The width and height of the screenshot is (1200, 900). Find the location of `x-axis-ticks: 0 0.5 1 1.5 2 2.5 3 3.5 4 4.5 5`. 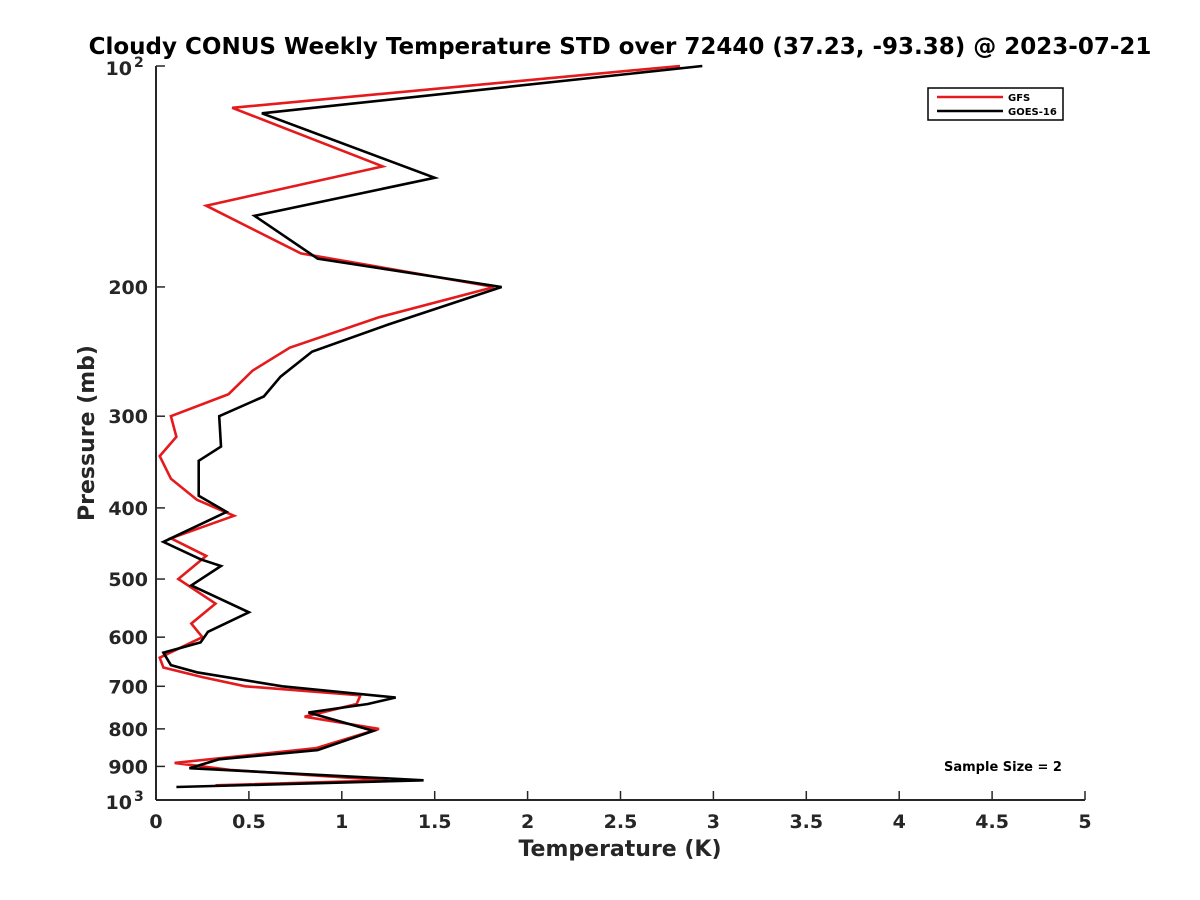

x-axis-ticks: 0 0.5 1 1.5 2 2.5 3 3.5 4 4.5 5 is located at coordinates (620, 812).